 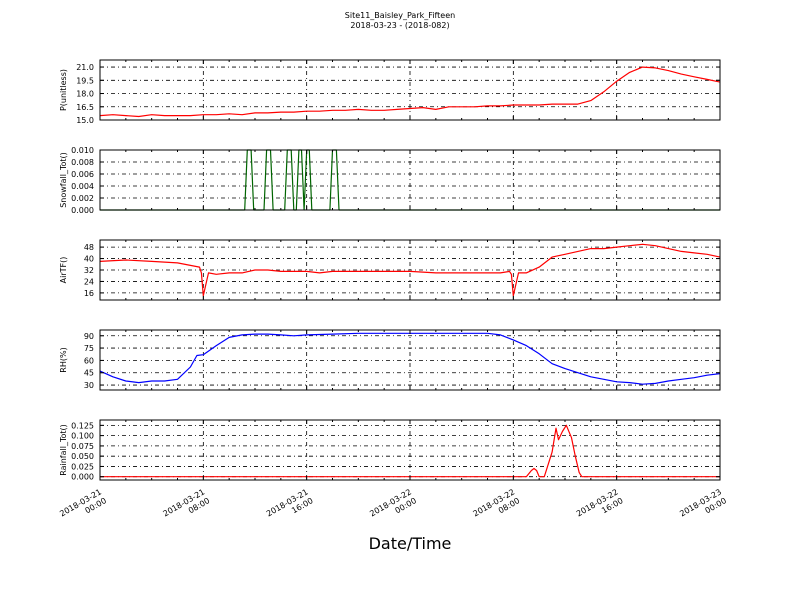 I want to click on y-tick-label: 0.025, so click(x=82, y=466).